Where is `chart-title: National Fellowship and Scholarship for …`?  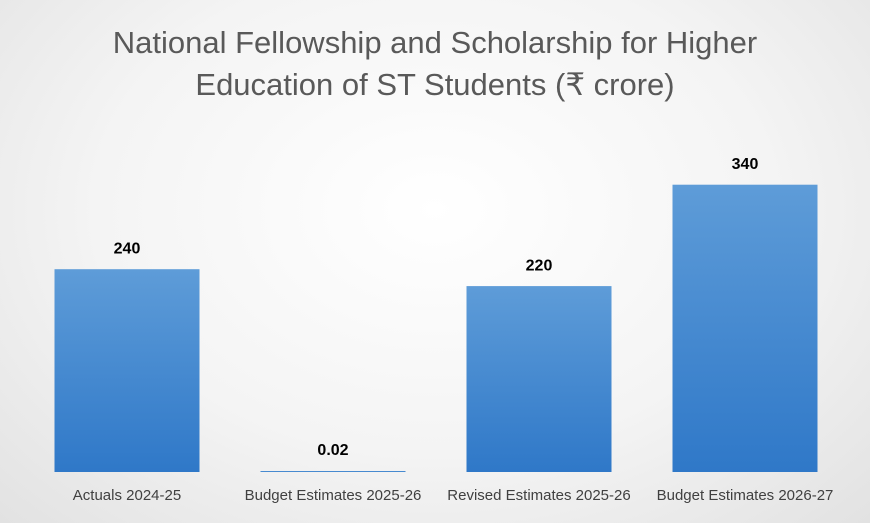
chart-title: National Fellowship and Scholarship for … is located at coordinates (435, 63).